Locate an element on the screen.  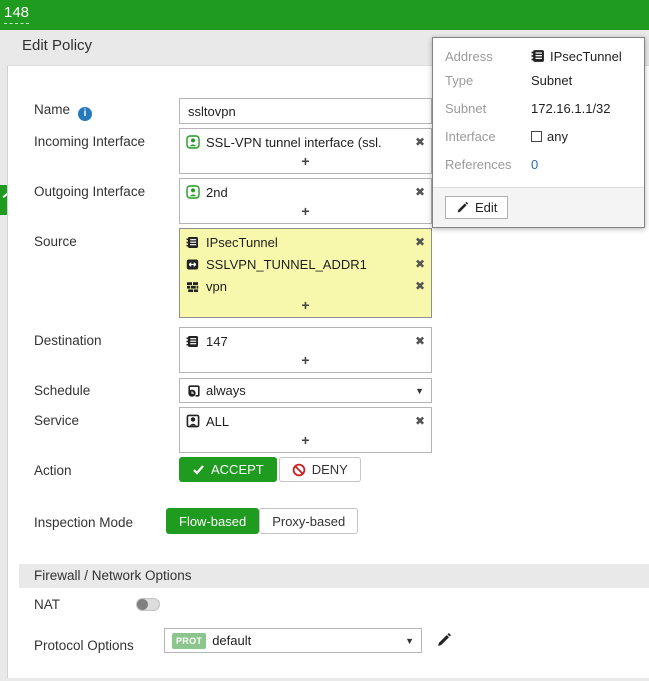
name-label-text: Name is located at coordinates (52, 109).